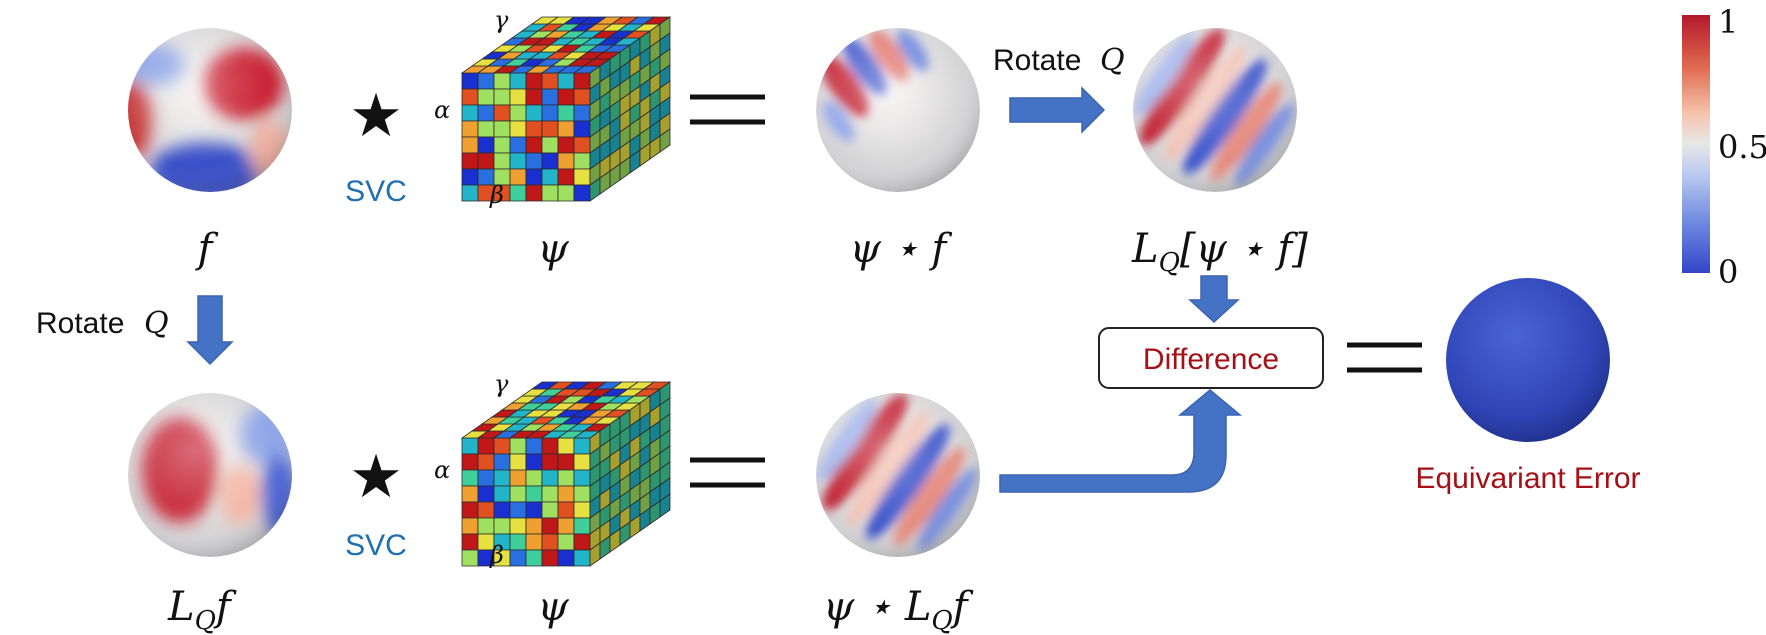 The height and width of the screenshot is (635, 1766). What do you see at coordinates (1742, 147) in the screenshot?
I see `colorbar-tick-0-5: 0.5` at bounding box center [1742, 147].